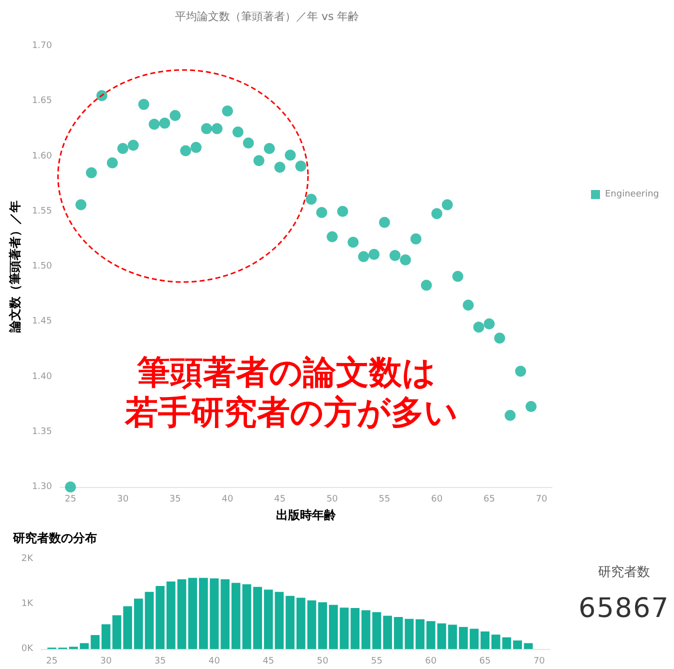 Image resolution: width=674 pixels, height=669 pixels. Describe the element at coordinates (15, 267) in the screenshot. I see `y-axis-title: 論文数（筆頭著者）／年` at that location.